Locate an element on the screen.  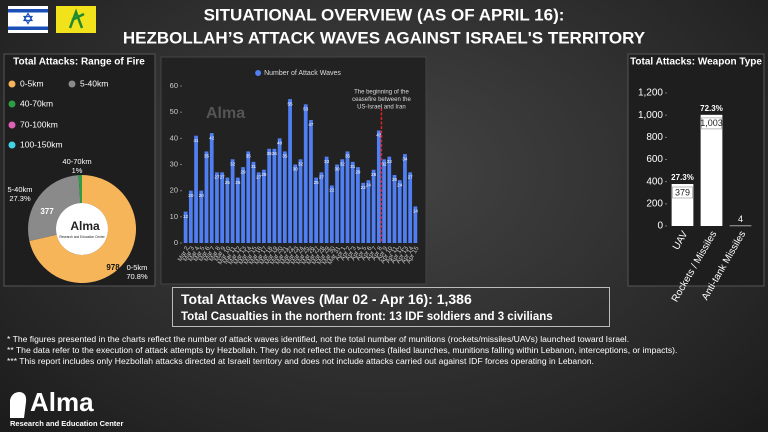
legend-label: 5-40km is located at coordinates (94, 83).